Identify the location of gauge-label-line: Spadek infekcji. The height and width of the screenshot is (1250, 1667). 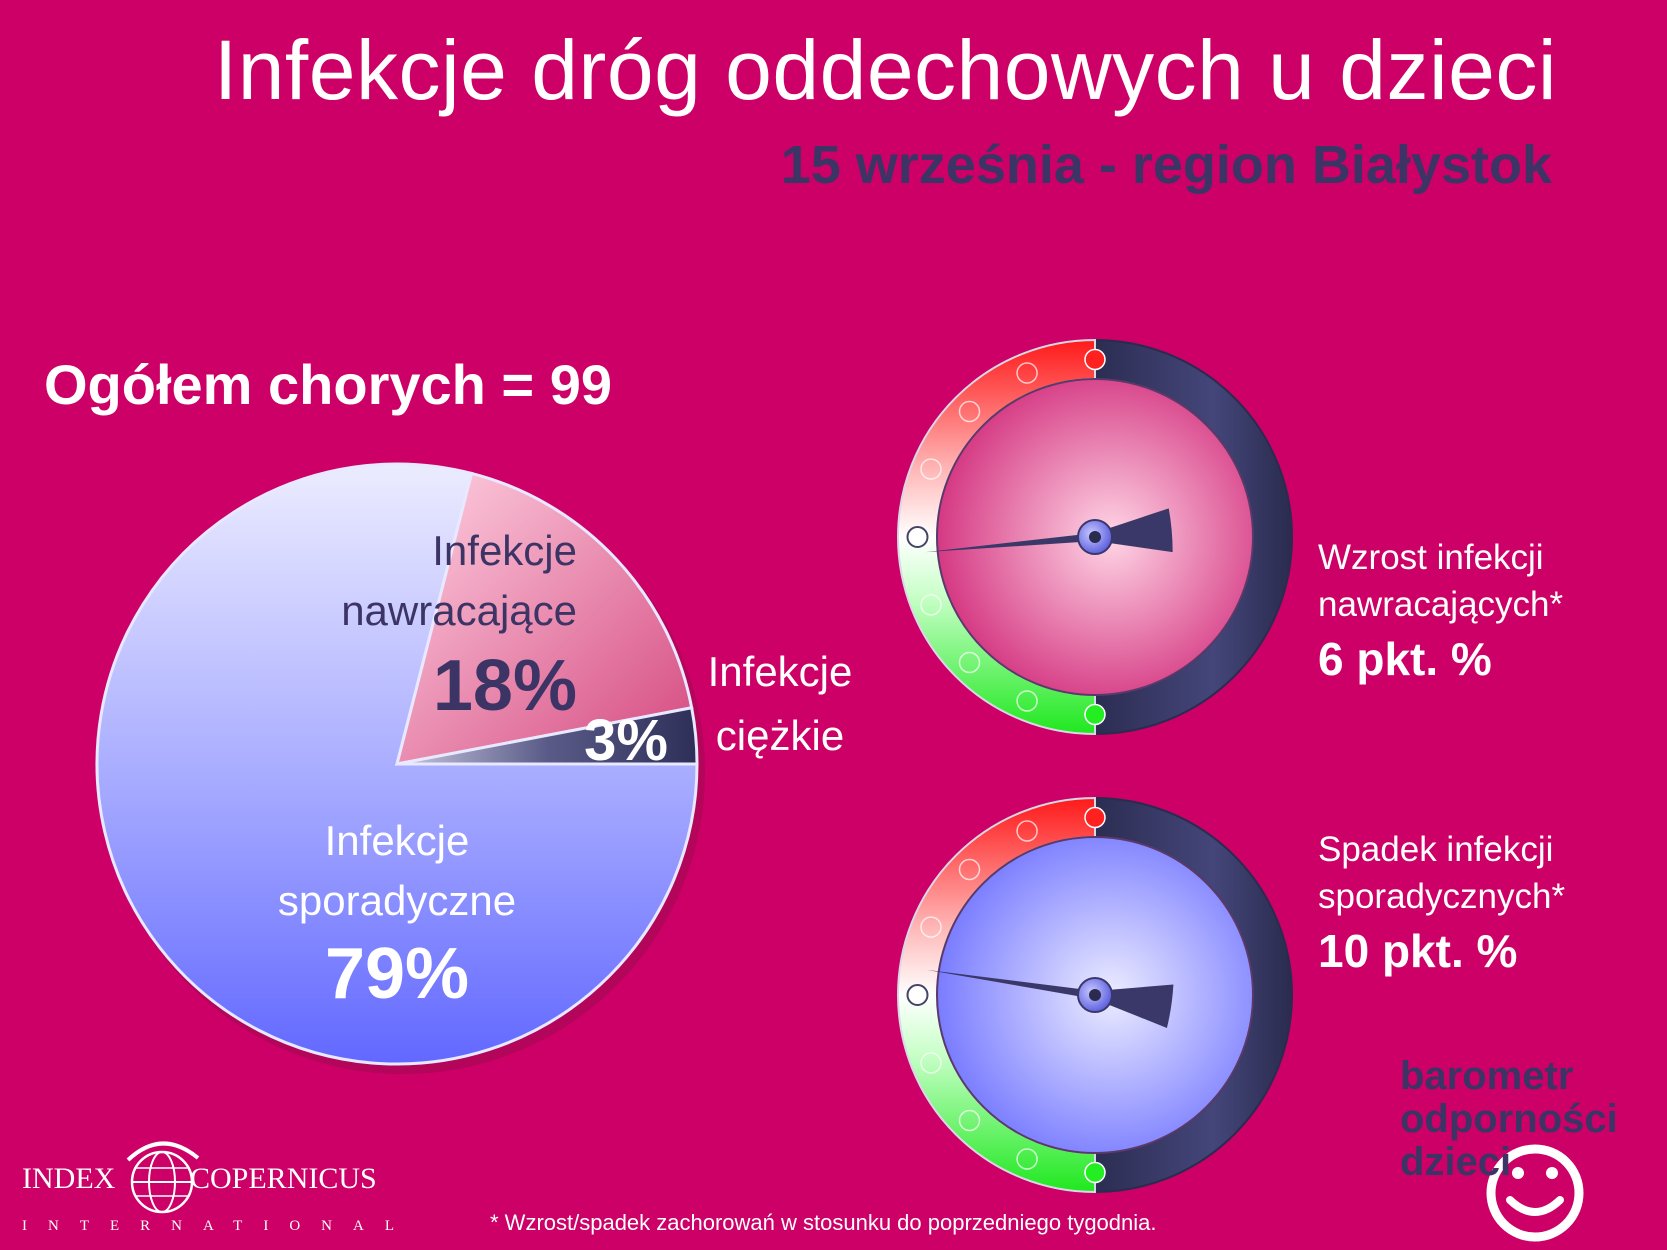
(1436, 849).